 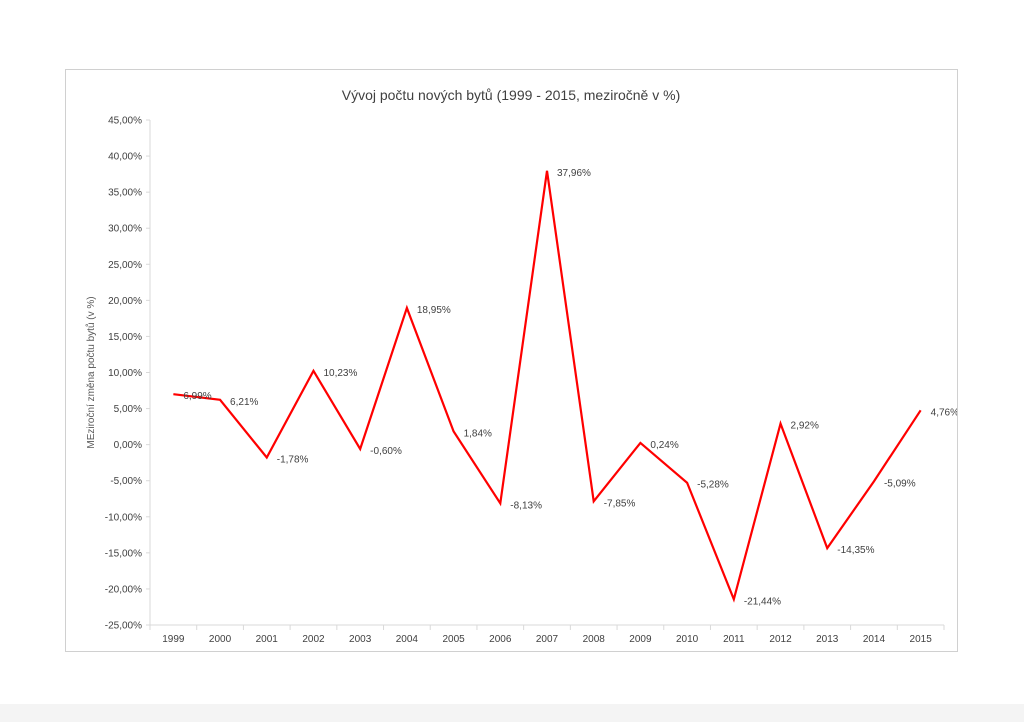 What do you see at coordinates (827, 639) in the screenshot?
I see `x-tick-label: 2013` at bounding box center [827, 639].